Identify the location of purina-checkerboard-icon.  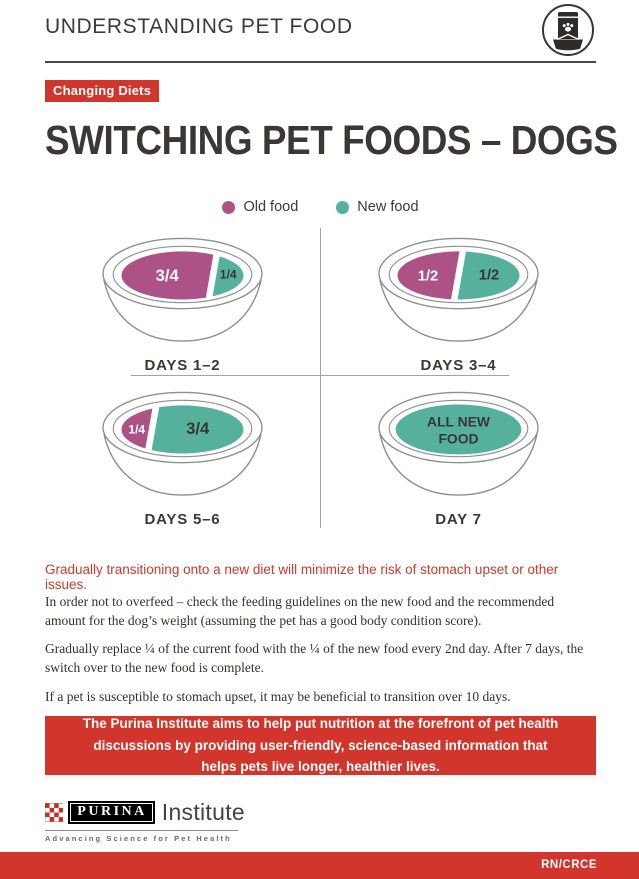
(54, 812).